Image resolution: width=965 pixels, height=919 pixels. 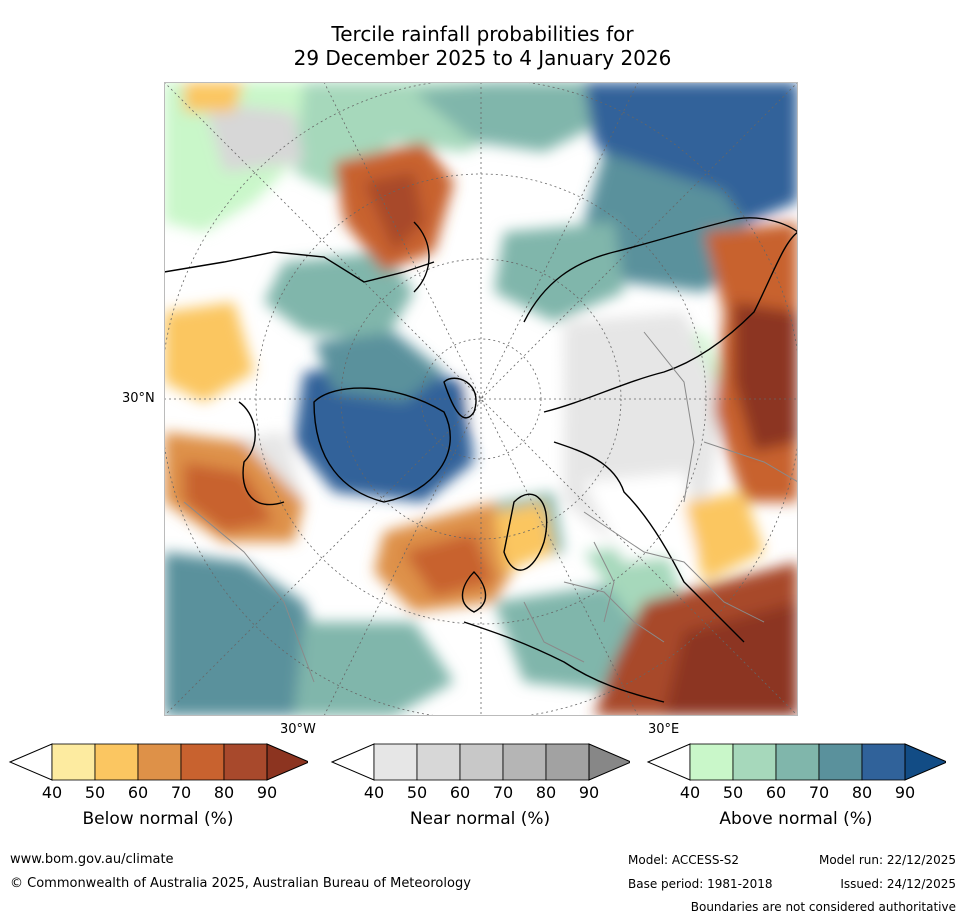 What do you see at coordinates (664, 729) in the screenshot?
I see `longitude-label-east: 30°E` at bounding box center [664, 729].